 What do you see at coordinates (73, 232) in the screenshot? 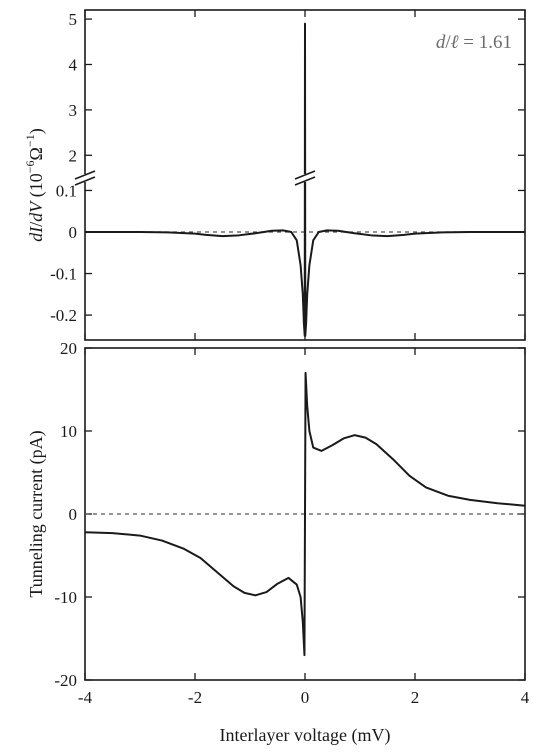
I see `didv-y-tick-label: 0` at bounding box center [73, 232].